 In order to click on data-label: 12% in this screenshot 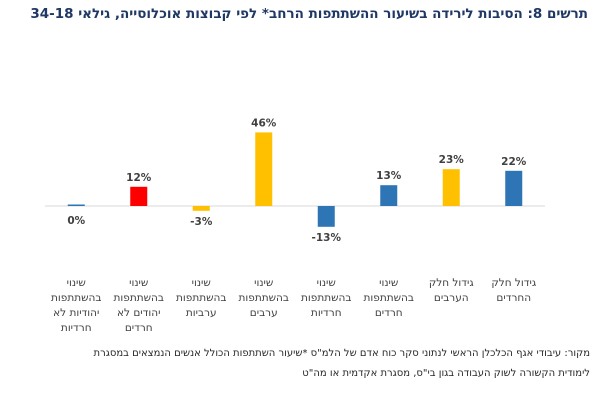, I will do `click(139, 178)`.